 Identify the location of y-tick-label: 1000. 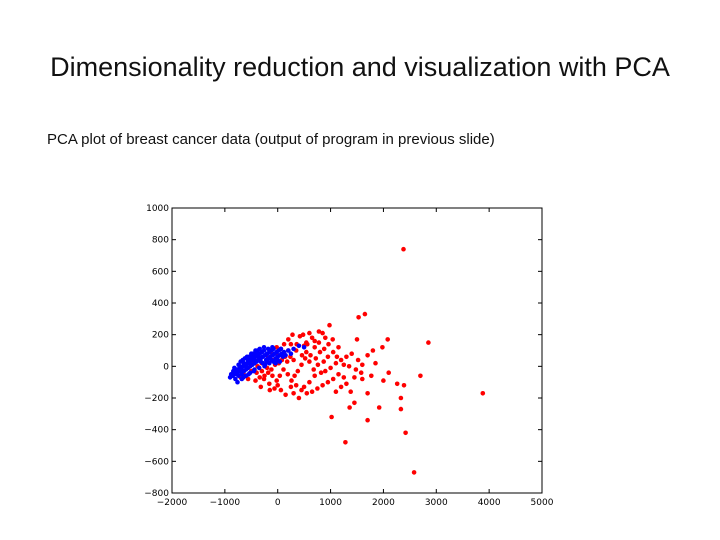
(157, 209).